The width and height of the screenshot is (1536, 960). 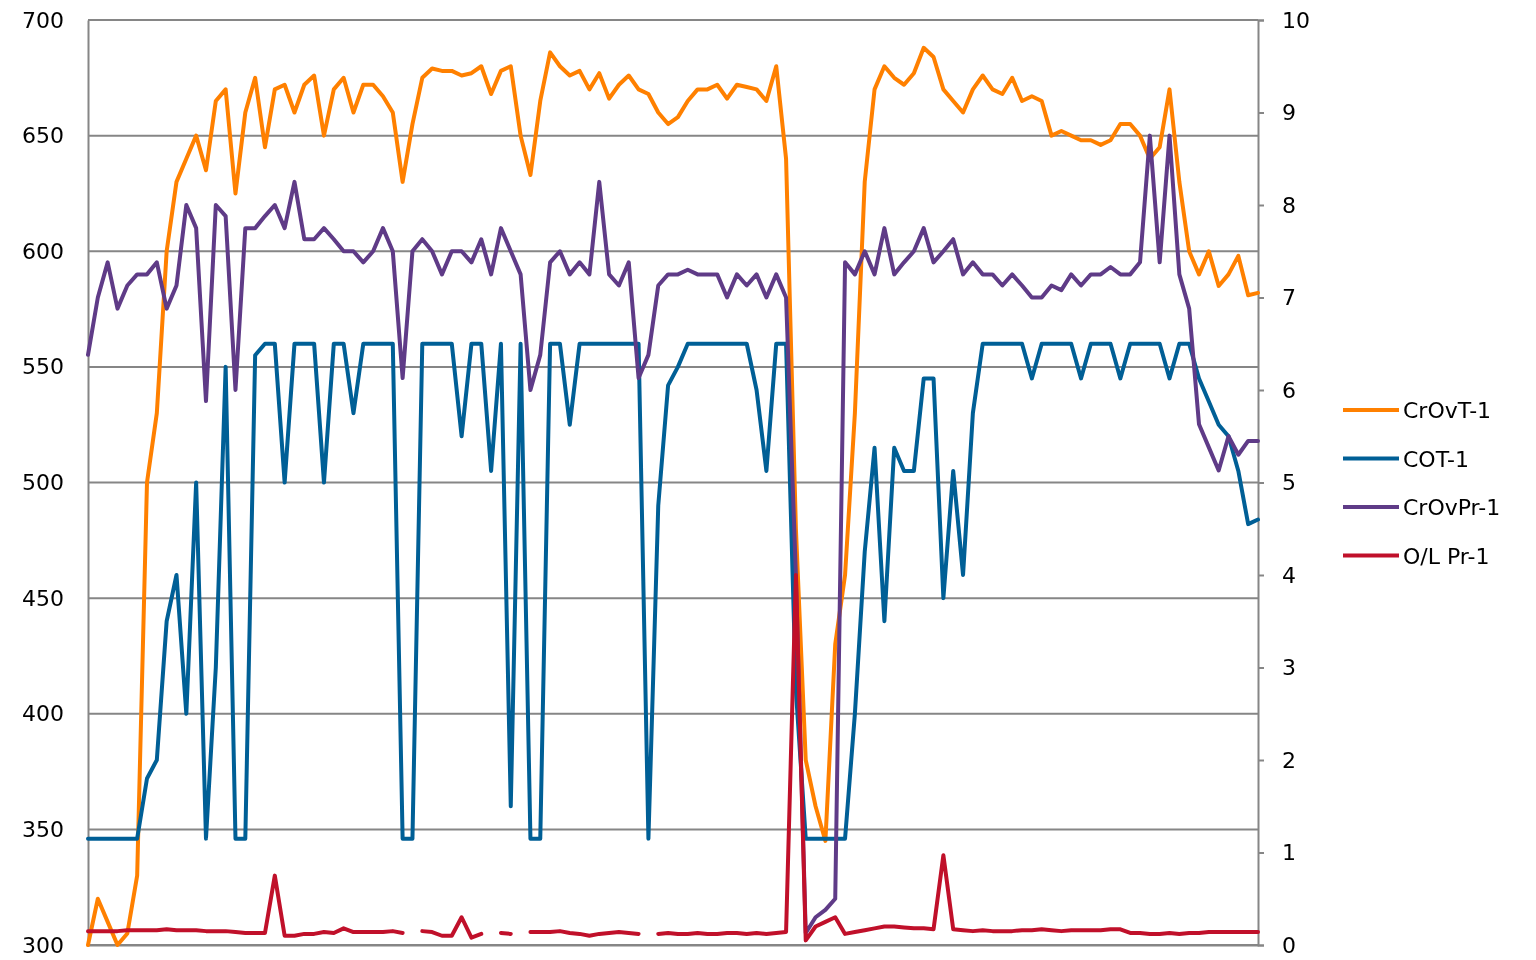 I want to click on legend-label: CrOvT-1, so click(x=1447, y=410).